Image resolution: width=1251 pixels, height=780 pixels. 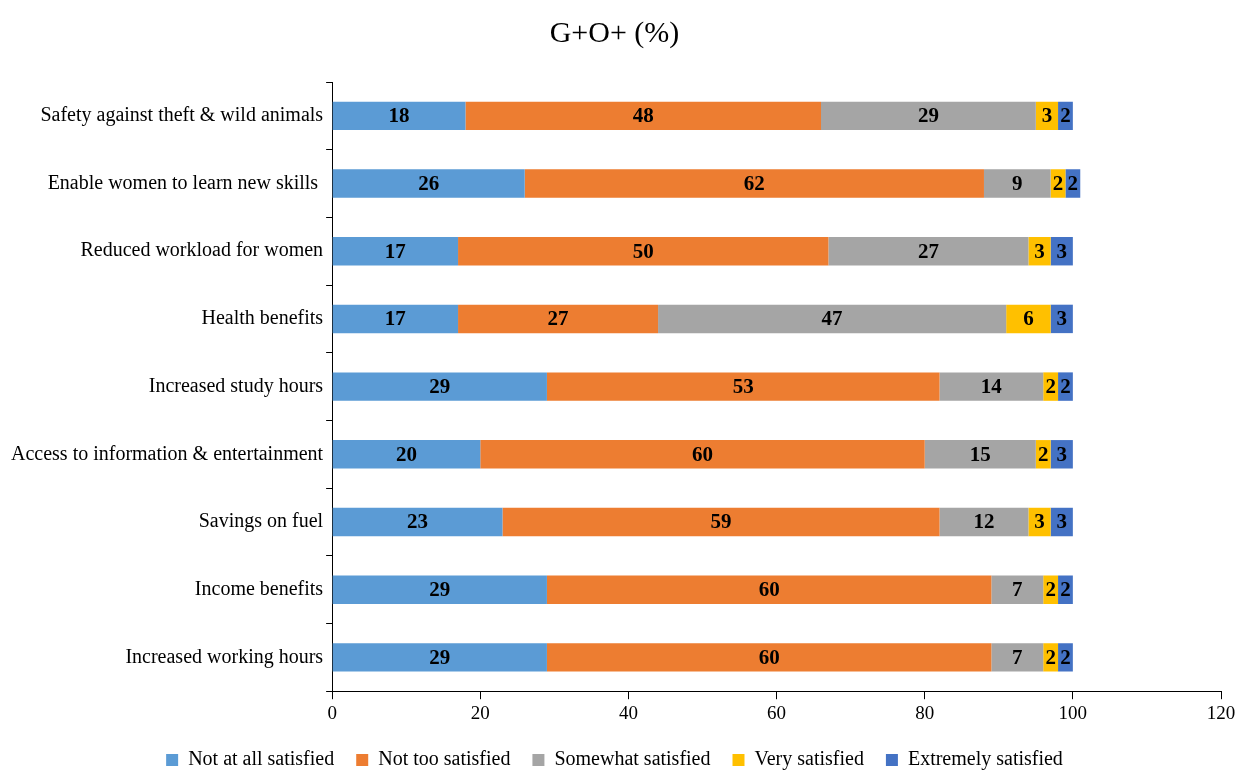 I want to click on y-tick-label: Increased study hours, so click(x=236, y=385).